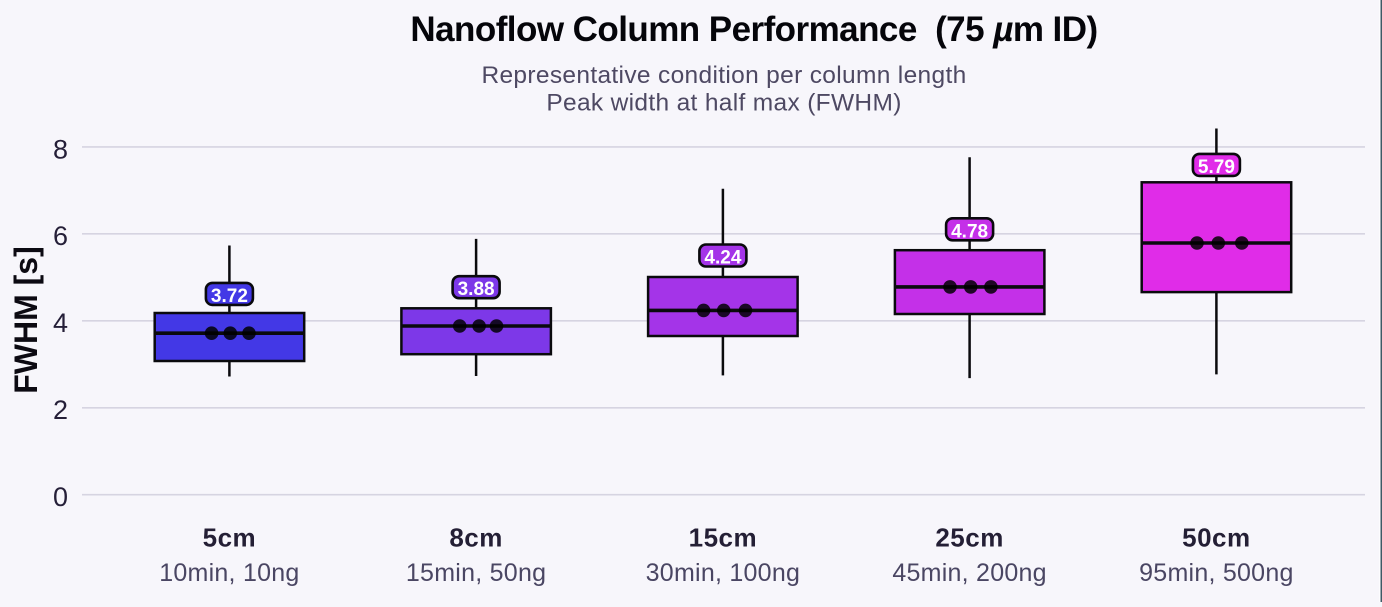  I want to click on svg-text:Nanoflow Column Performance (: Nanoflow Column Performance (75 µm ID), so click(753, 29).